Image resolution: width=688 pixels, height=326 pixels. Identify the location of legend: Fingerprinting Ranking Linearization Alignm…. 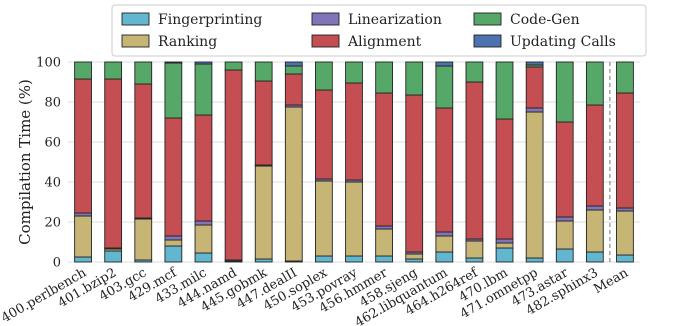
(379, 30).